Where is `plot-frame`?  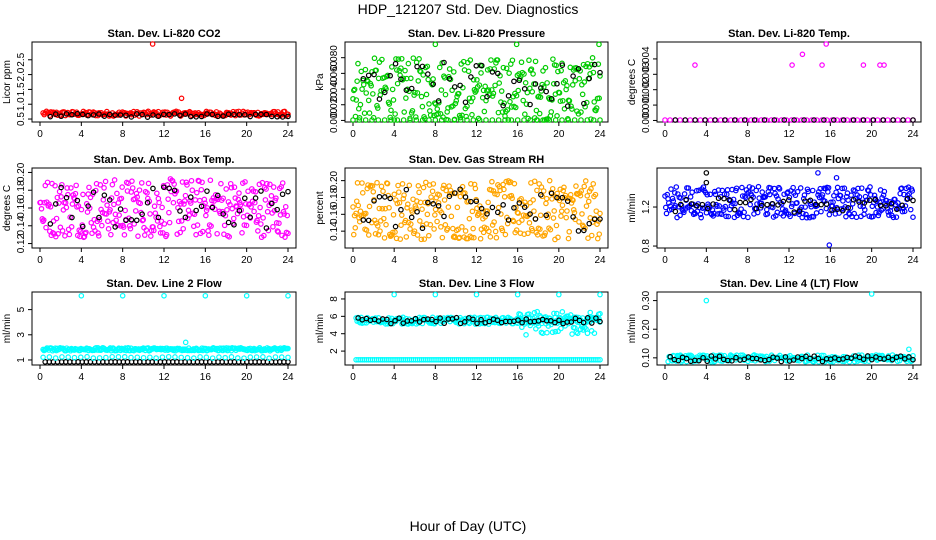 plot-frame is located at coordinates (789, 82).